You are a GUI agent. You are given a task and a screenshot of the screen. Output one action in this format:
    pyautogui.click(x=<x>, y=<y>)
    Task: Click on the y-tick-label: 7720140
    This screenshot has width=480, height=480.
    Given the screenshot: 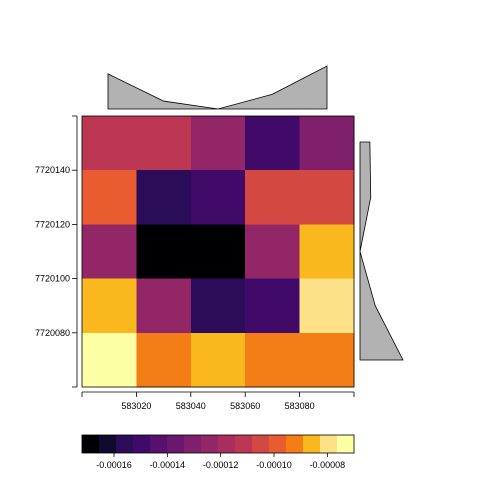 What is the action you would take?
    pyautogui.click(x=52, y=170)
    